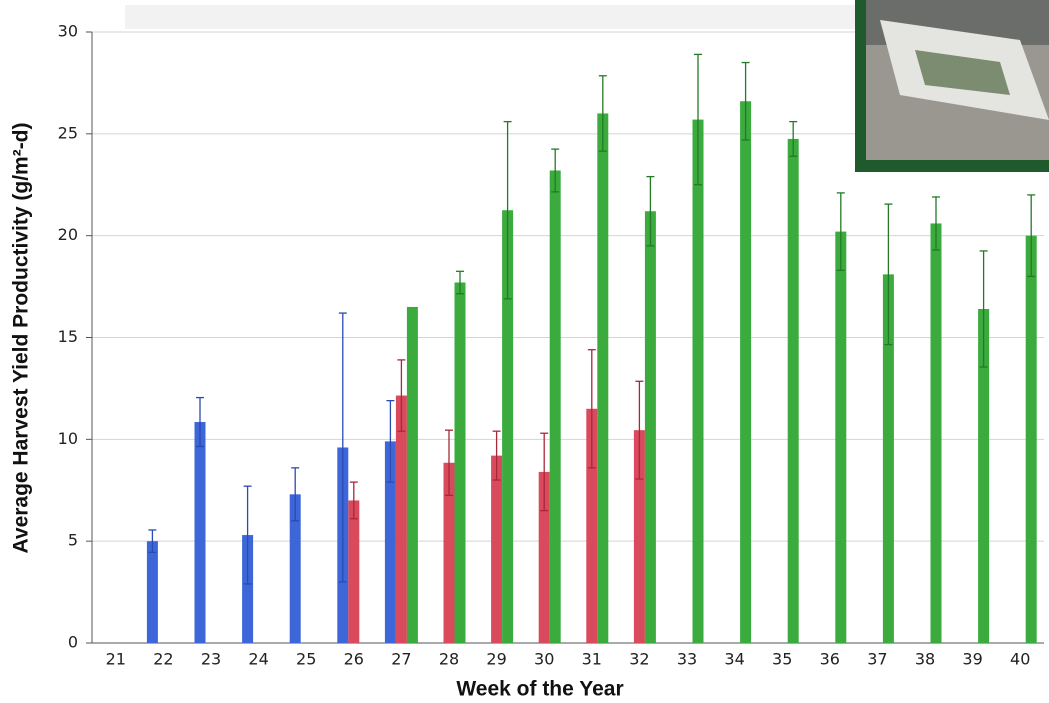  What do you see at coordinates (73, 540) in the screenshot?
I see `y-tick-label: 5` at bounding box center [73, 540].